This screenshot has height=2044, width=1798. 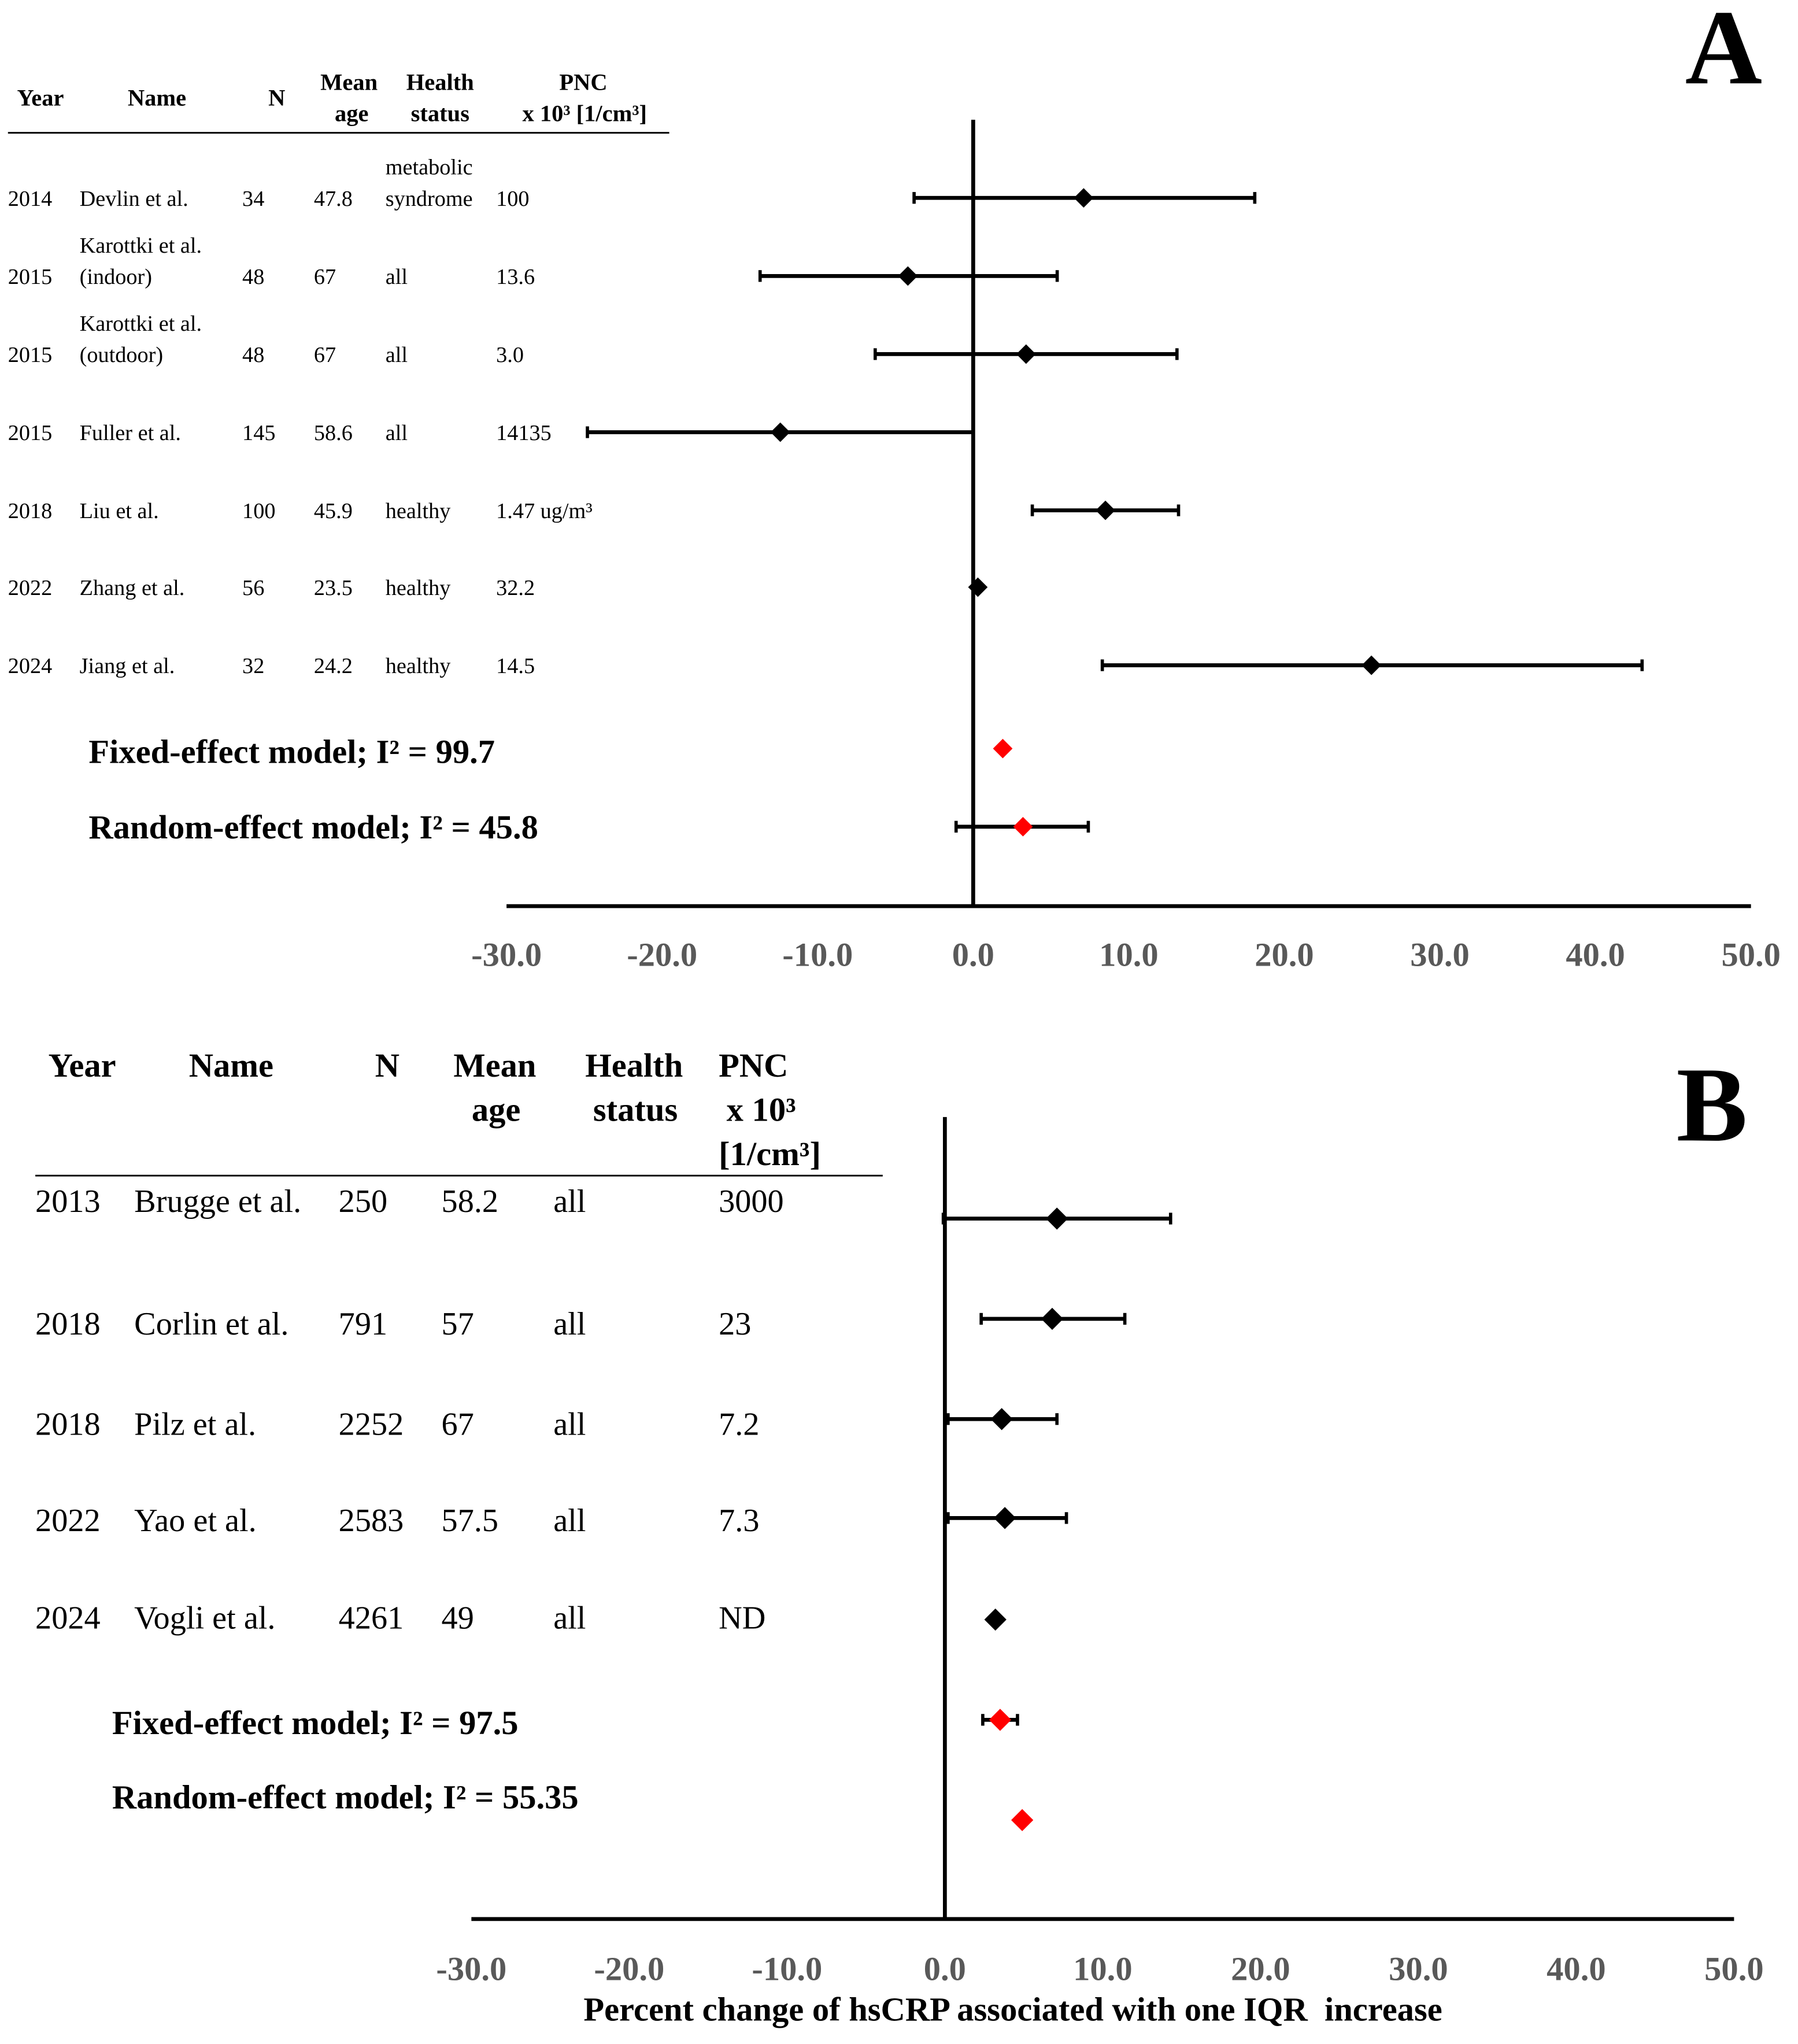 What do you see at coordinates (470, 1201) in the screenshot?
I see `study-mean-age: 58.2` at bounding box center [470, 1201].